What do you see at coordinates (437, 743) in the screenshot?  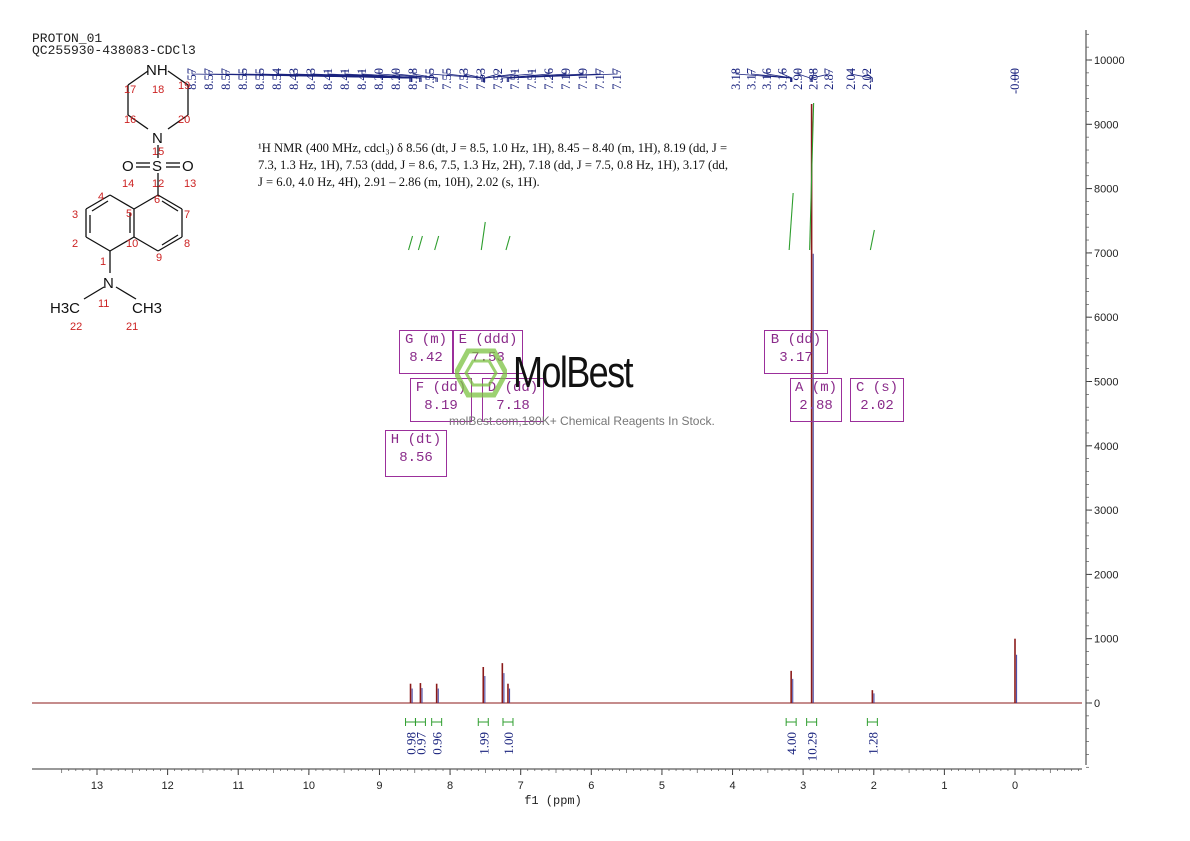 I see `integral-value-label: 0.96` at bounding box center [437, 743].